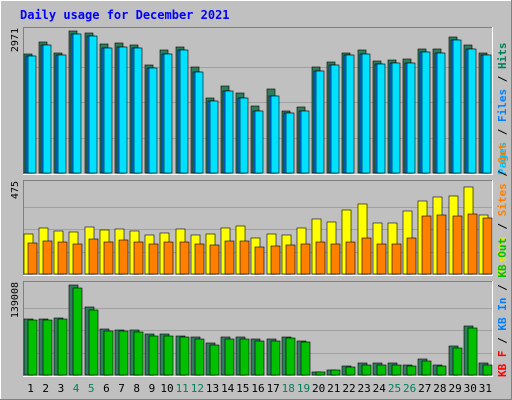  What do you see at coordinates (363, 388) in the screenshot?
I see `x-tick-day-23: 23` at bounding box center [363, 388].